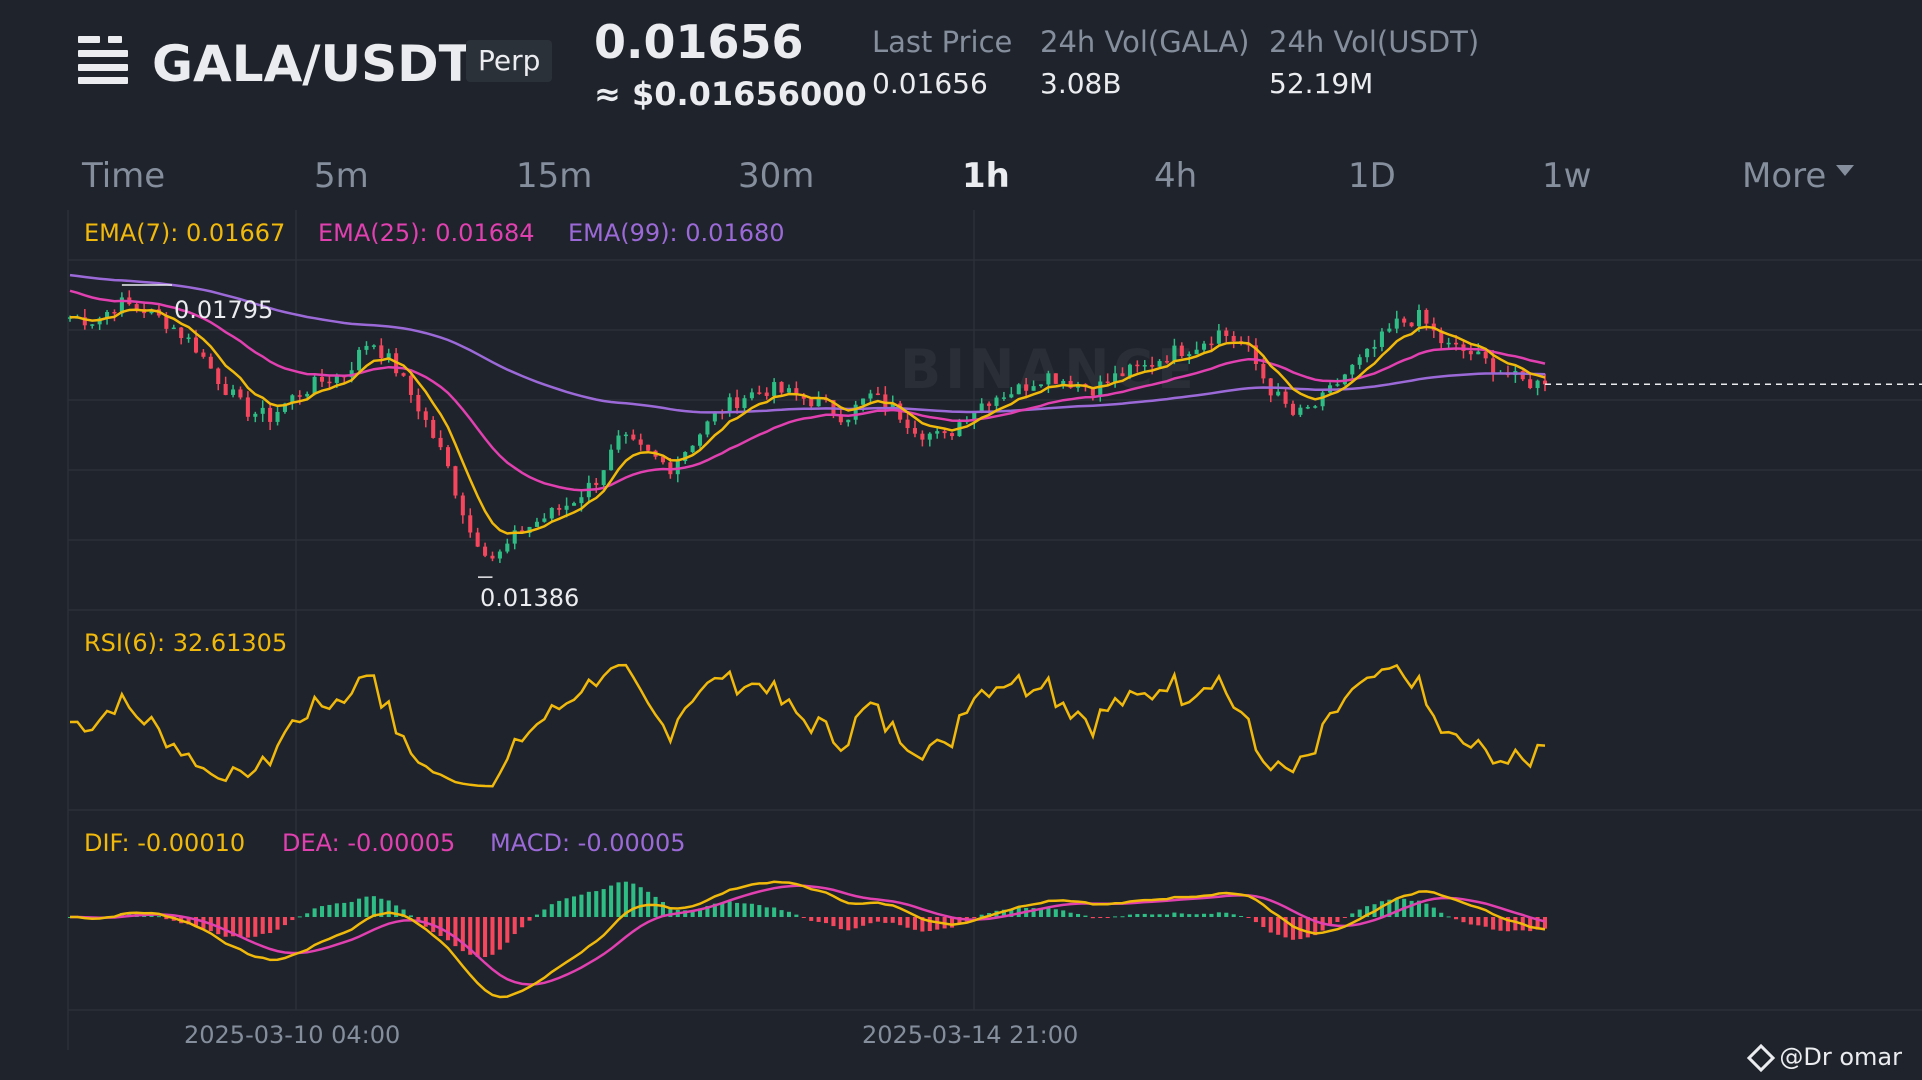  What do you see at coordinates (186, 643) in the screenshot?
I see `rsi-legend: RSI(6): 32.61305` at bounding box center [186, 643].